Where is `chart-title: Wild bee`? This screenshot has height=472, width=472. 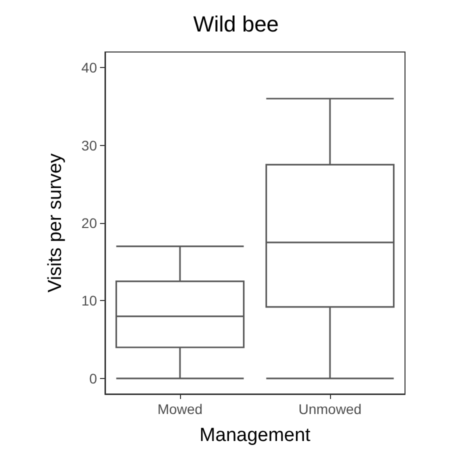 chart-title: Wild bee is located at coordinates (236, 24).